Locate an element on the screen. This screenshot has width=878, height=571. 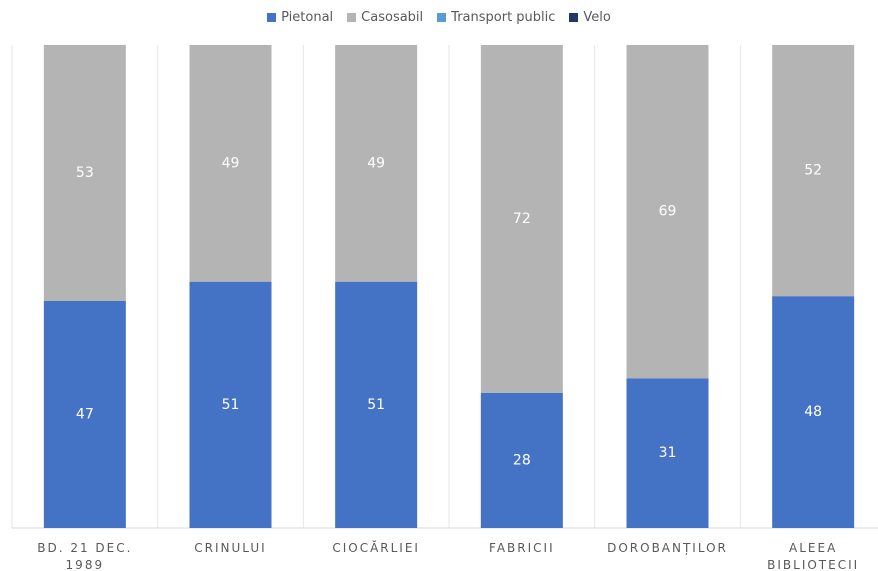
legend-item: Pietonal is located at coordinates (300, 17).